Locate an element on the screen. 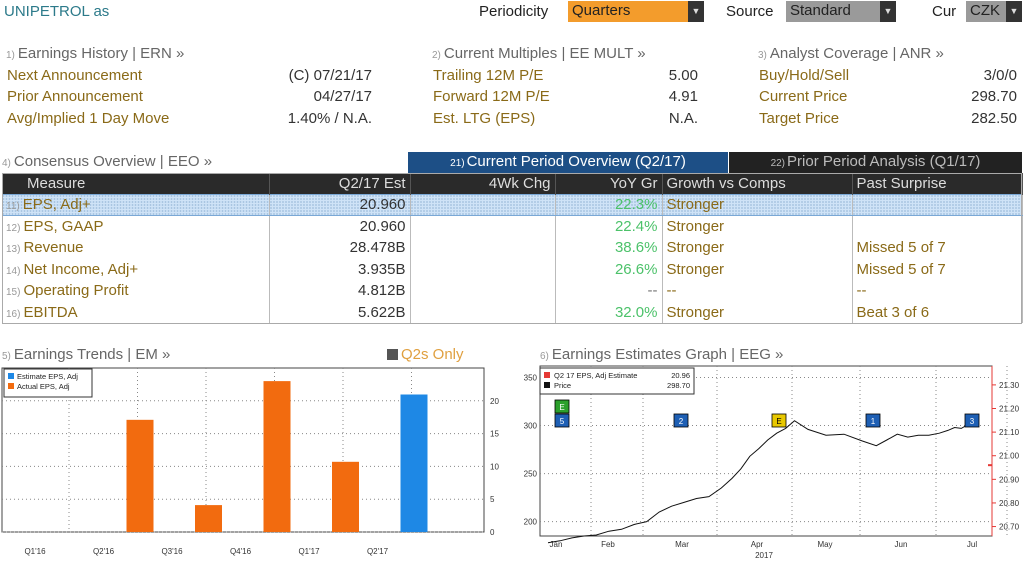 The image size is (1024, 561). surprise-cell: Missed 5 of 7 is located at coordinates (937, 248).